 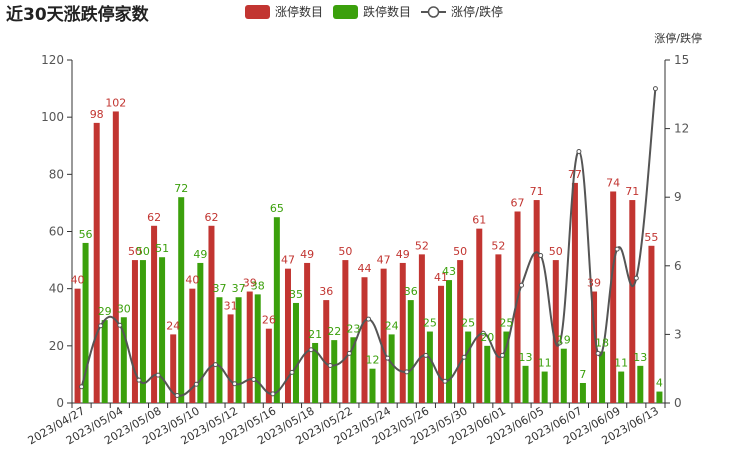 I want to click on legend-item-limit-down: 跌停数目, so click(x=372, y=11).